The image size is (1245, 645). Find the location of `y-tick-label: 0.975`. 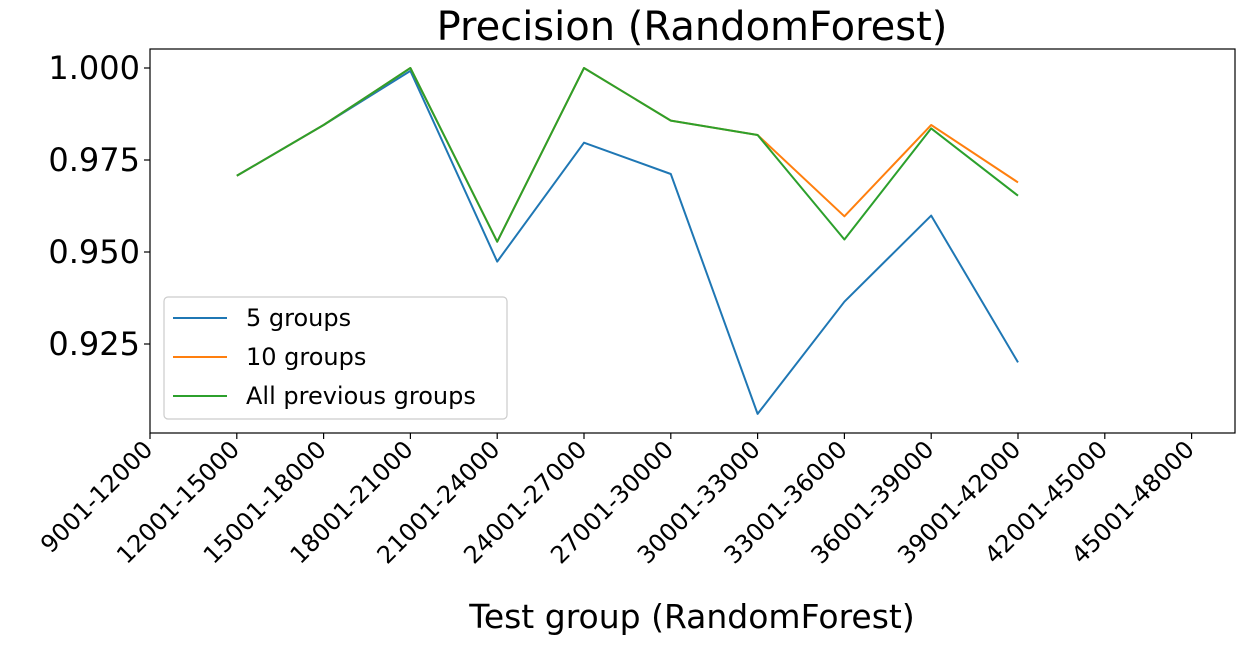

y-tick-label: 0.975 is located at coordinates (94, 160).